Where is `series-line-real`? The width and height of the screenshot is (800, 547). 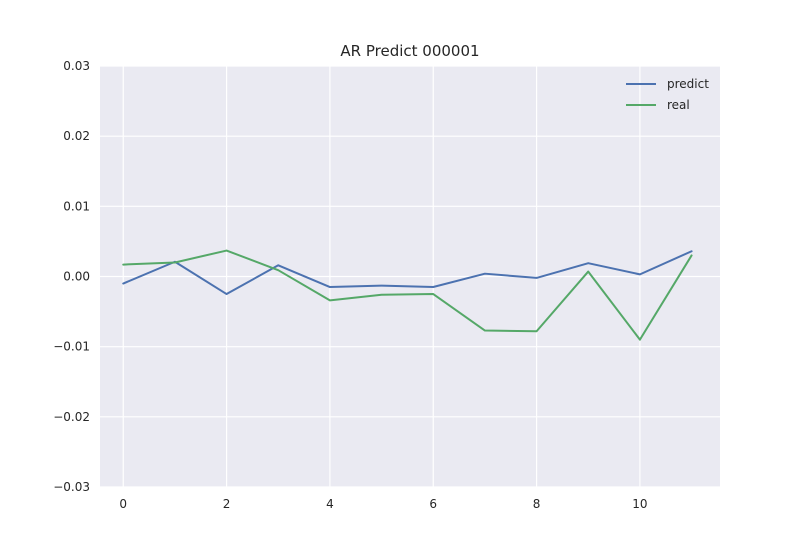 series-line-real is located at coordinates (407, 295).